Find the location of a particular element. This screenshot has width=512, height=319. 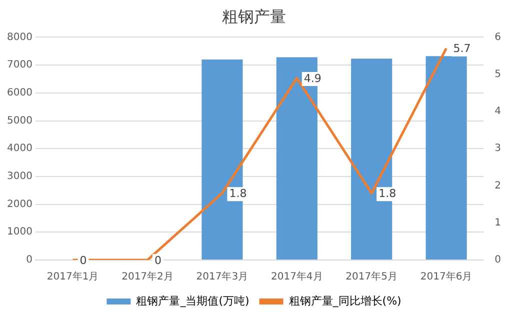

y-tick-label: 5000 is located at coordinates (19, 120).